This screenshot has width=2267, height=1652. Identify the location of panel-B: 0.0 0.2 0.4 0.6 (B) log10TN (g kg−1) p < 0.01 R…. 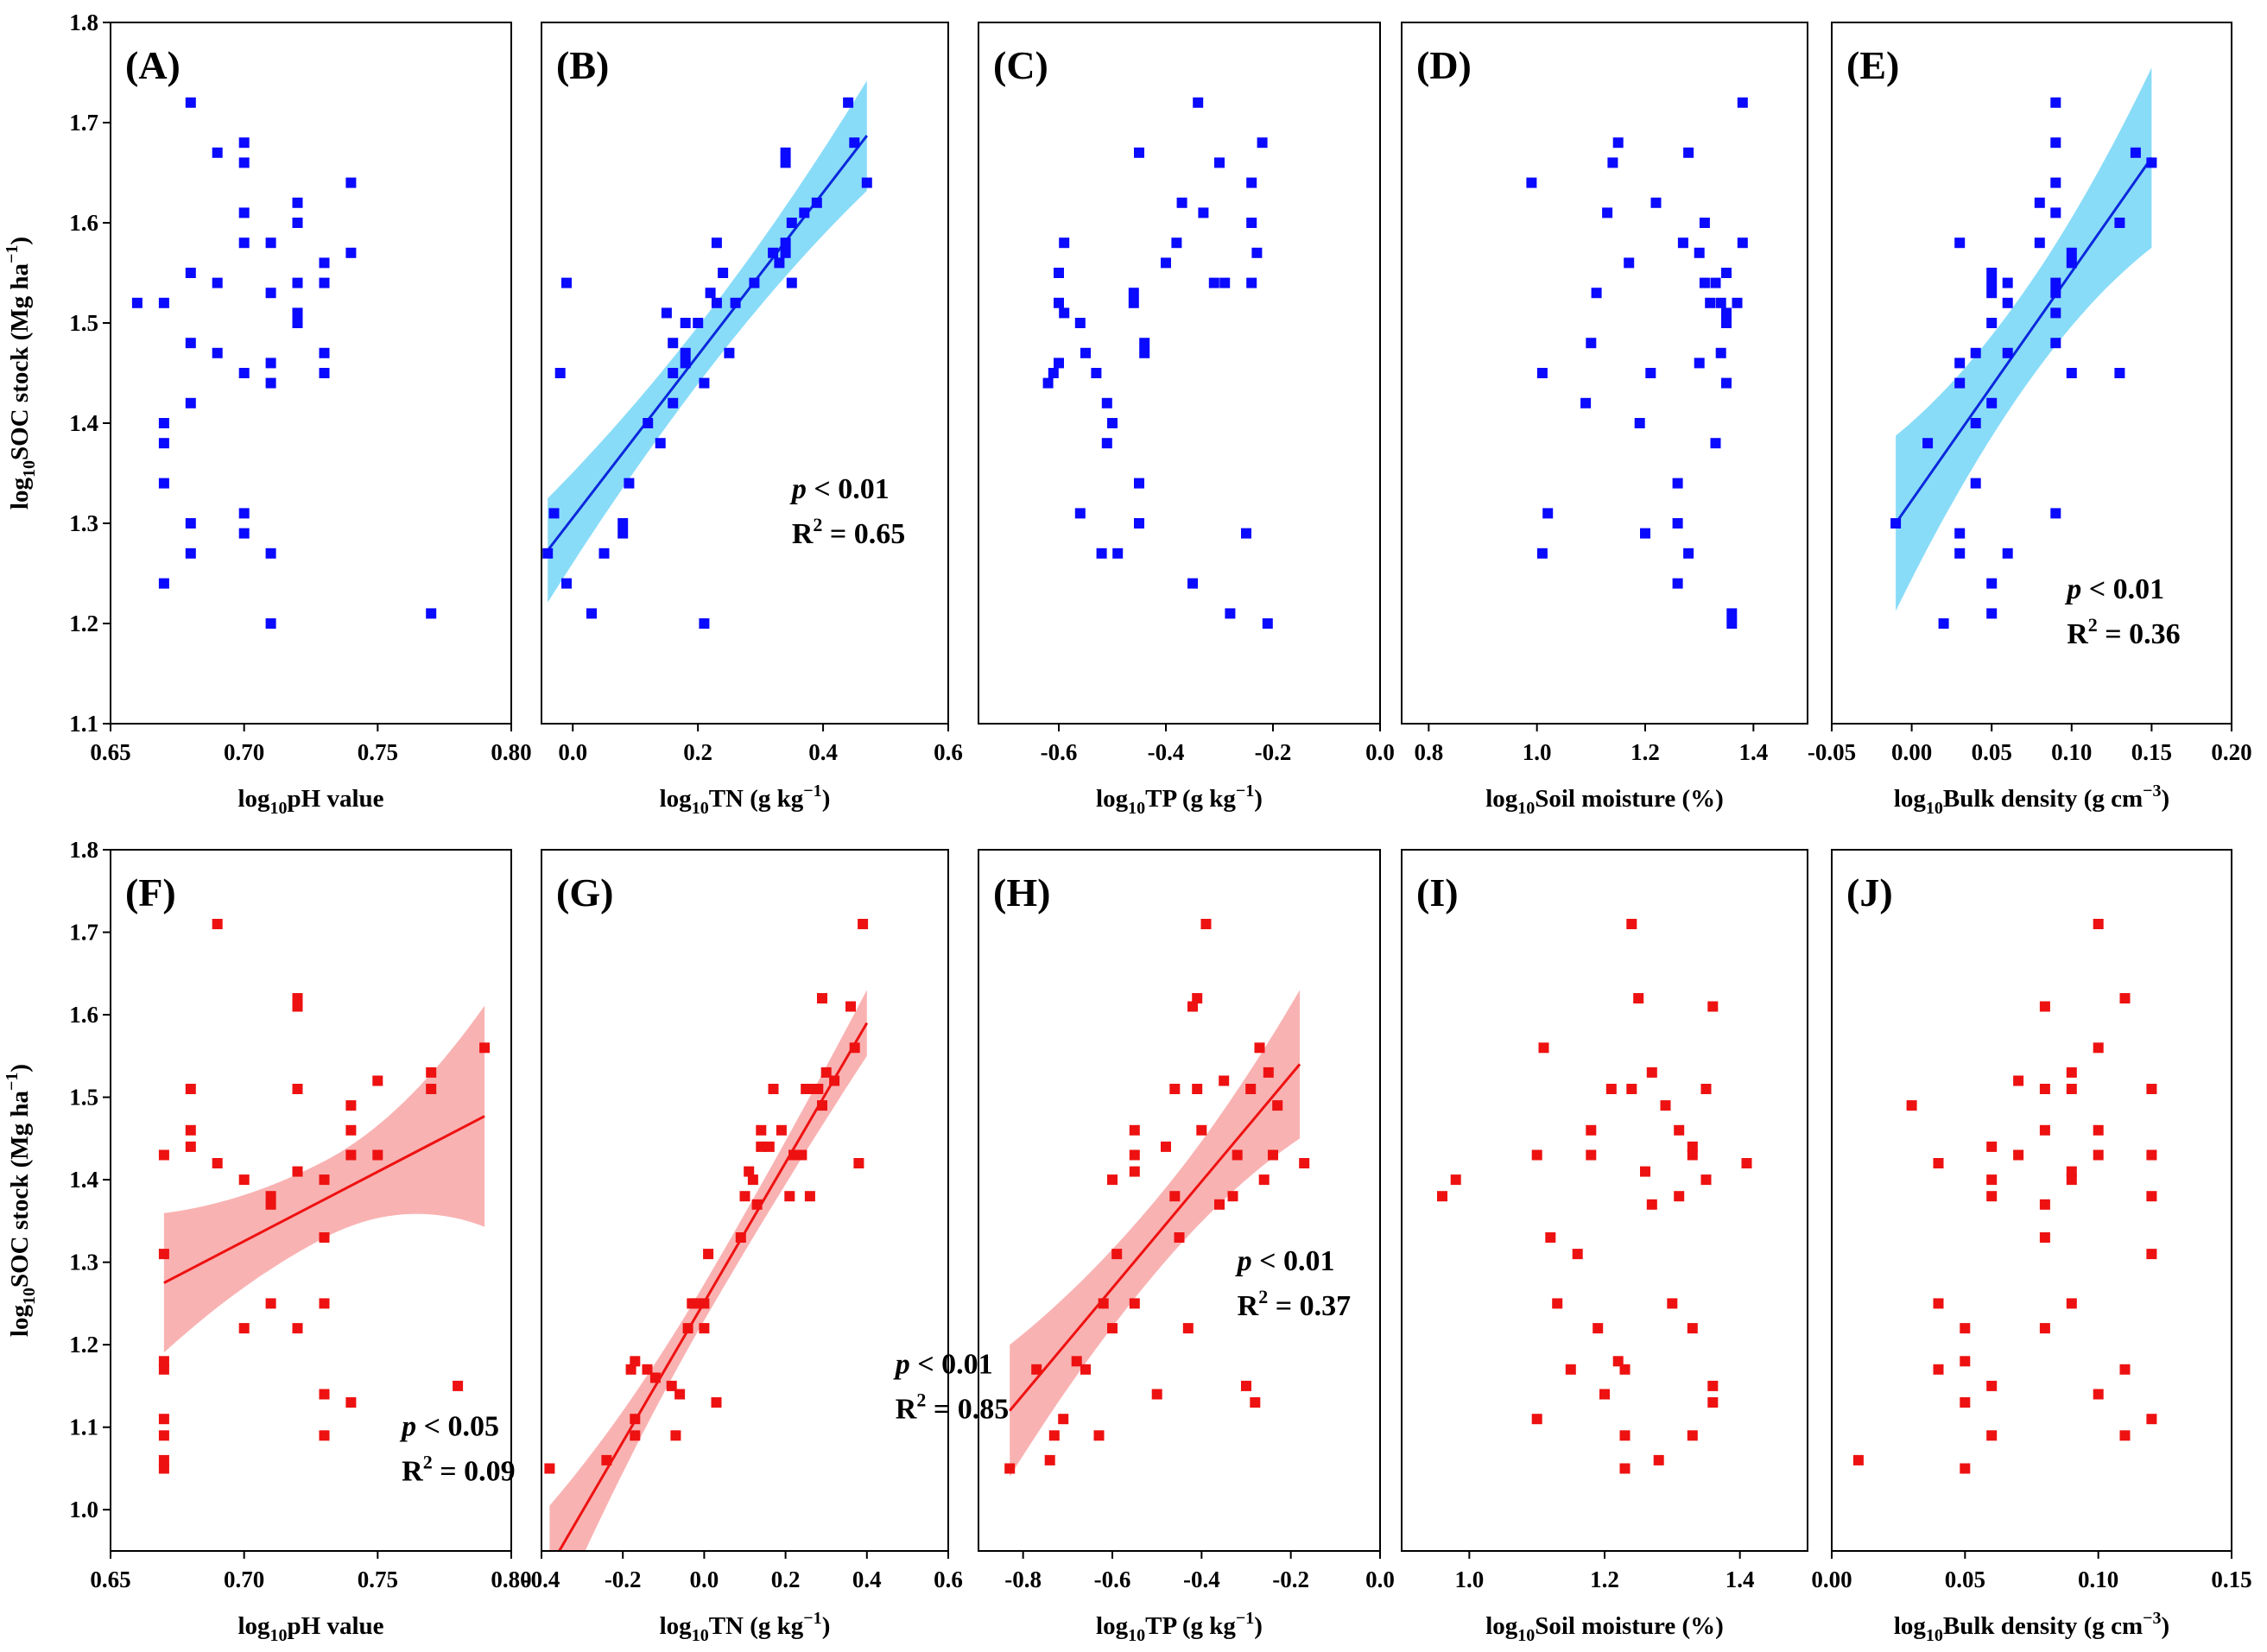
(752, 420).